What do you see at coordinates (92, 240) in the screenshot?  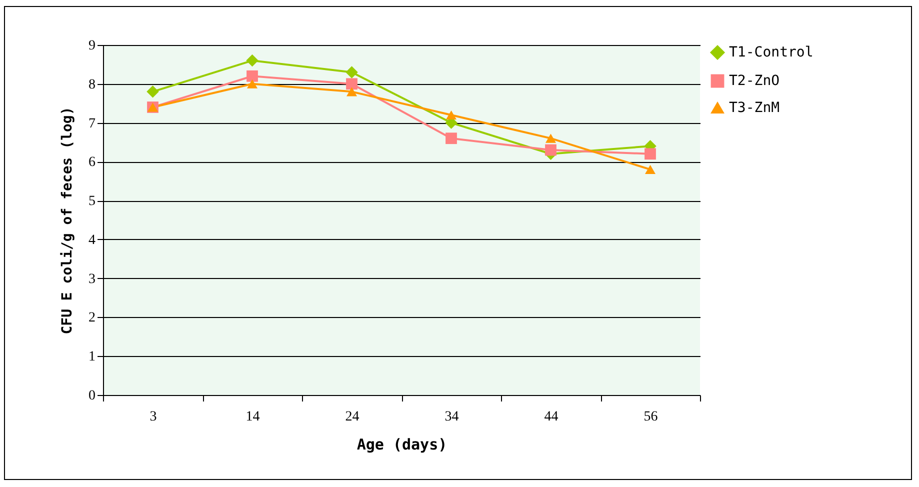 I see `y-tick-label: 4` at bounding box center [92, 240].